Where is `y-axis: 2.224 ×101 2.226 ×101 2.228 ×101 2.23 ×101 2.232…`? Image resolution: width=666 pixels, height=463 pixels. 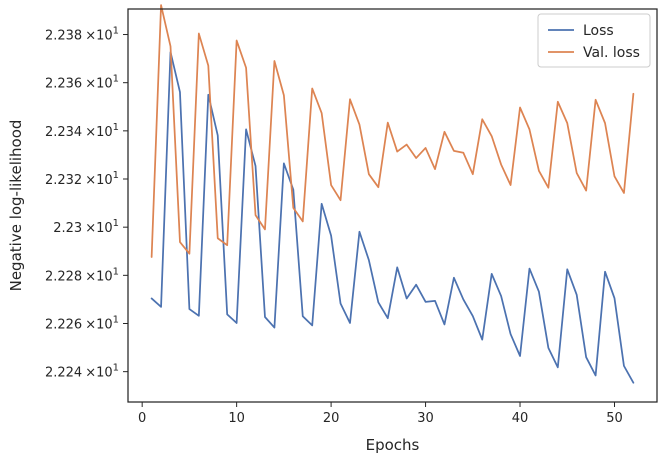 y-axis: 2.224 ×101 2.226 ×101 2.228 ×101 2.23 ×101 2.232… is located at coordinates (86, 203).